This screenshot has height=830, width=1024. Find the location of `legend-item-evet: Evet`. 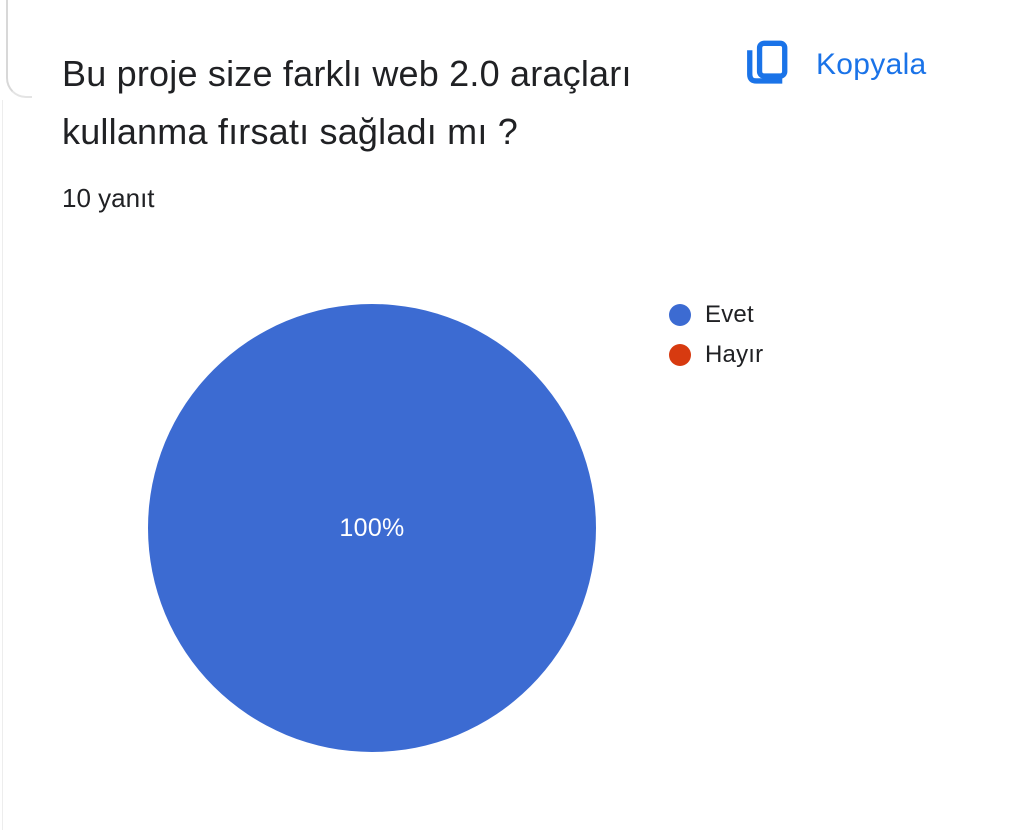

legend-item-evet: Evet is located at coordinates (716, 315).